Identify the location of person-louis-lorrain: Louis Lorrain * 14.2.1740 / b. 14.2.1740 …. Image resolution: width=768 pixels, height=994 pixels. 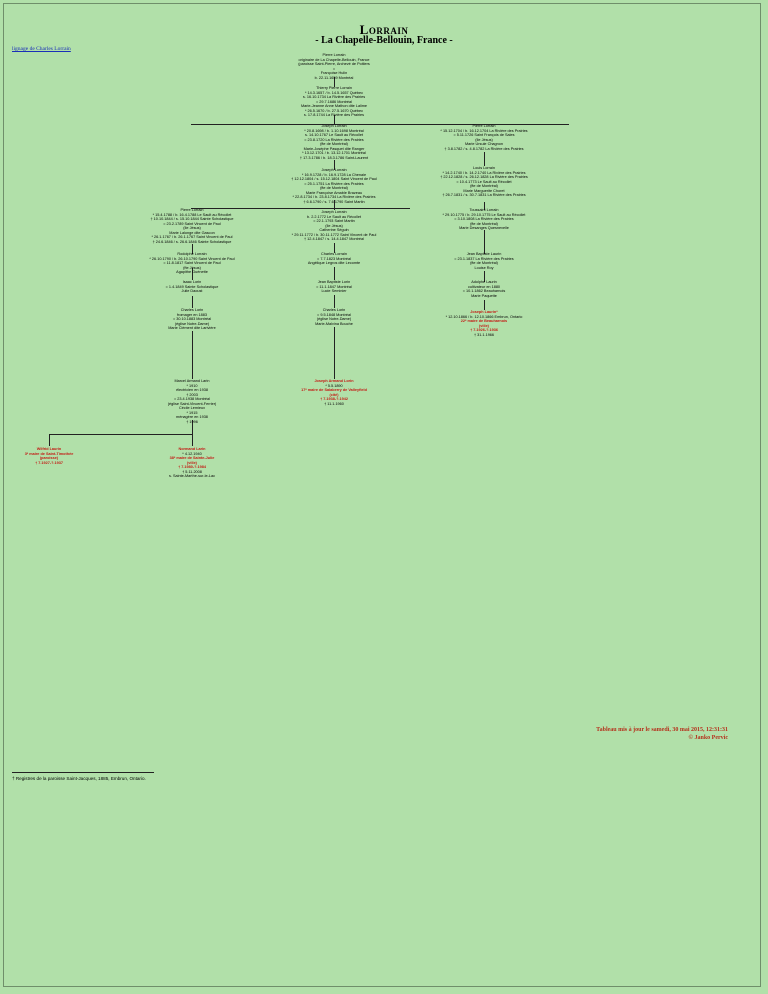
(484, 181).